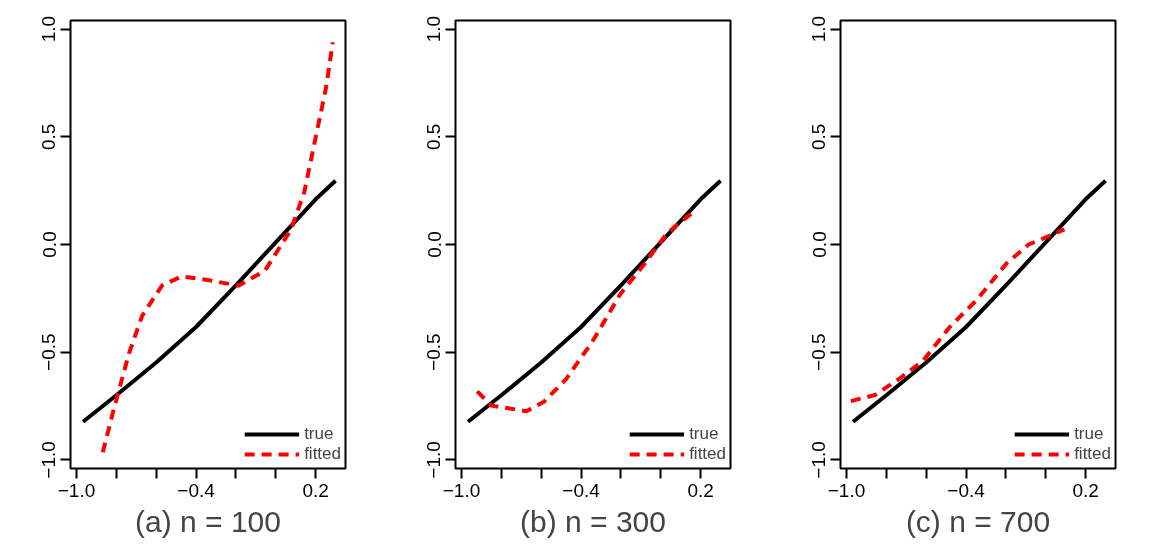 The image size is (1166, 544). I want to click on x-axis-title: (a) n = 100, so click(208, 521).